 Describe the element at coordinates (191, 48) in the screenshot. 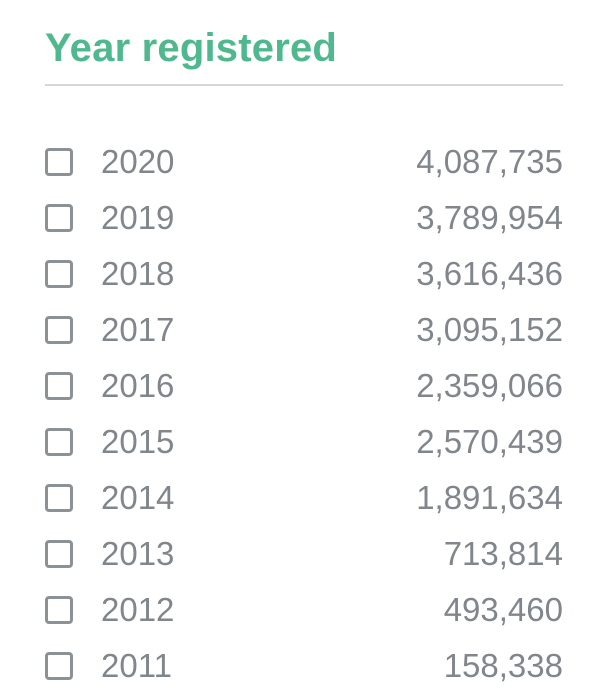

I see `filter-title: Year registered` at that location.